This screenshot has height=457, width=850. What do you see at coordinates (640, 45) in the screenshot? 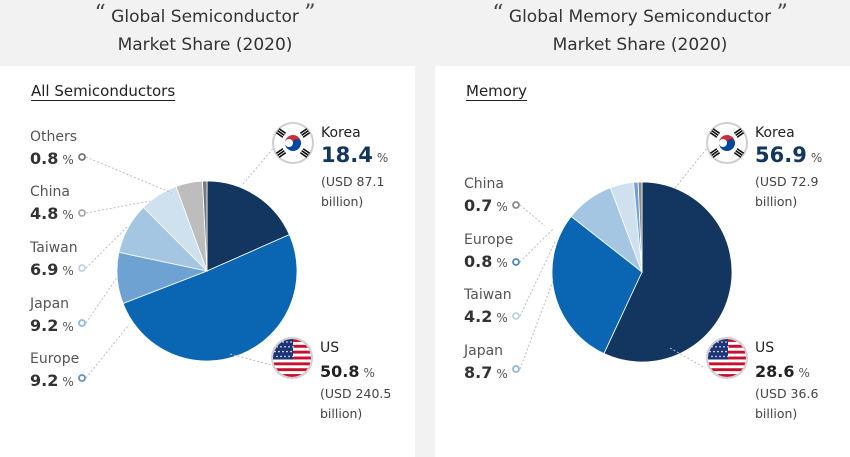
I see `right-title-line2: Market Share (2020)` at bounding box center [640, 45].